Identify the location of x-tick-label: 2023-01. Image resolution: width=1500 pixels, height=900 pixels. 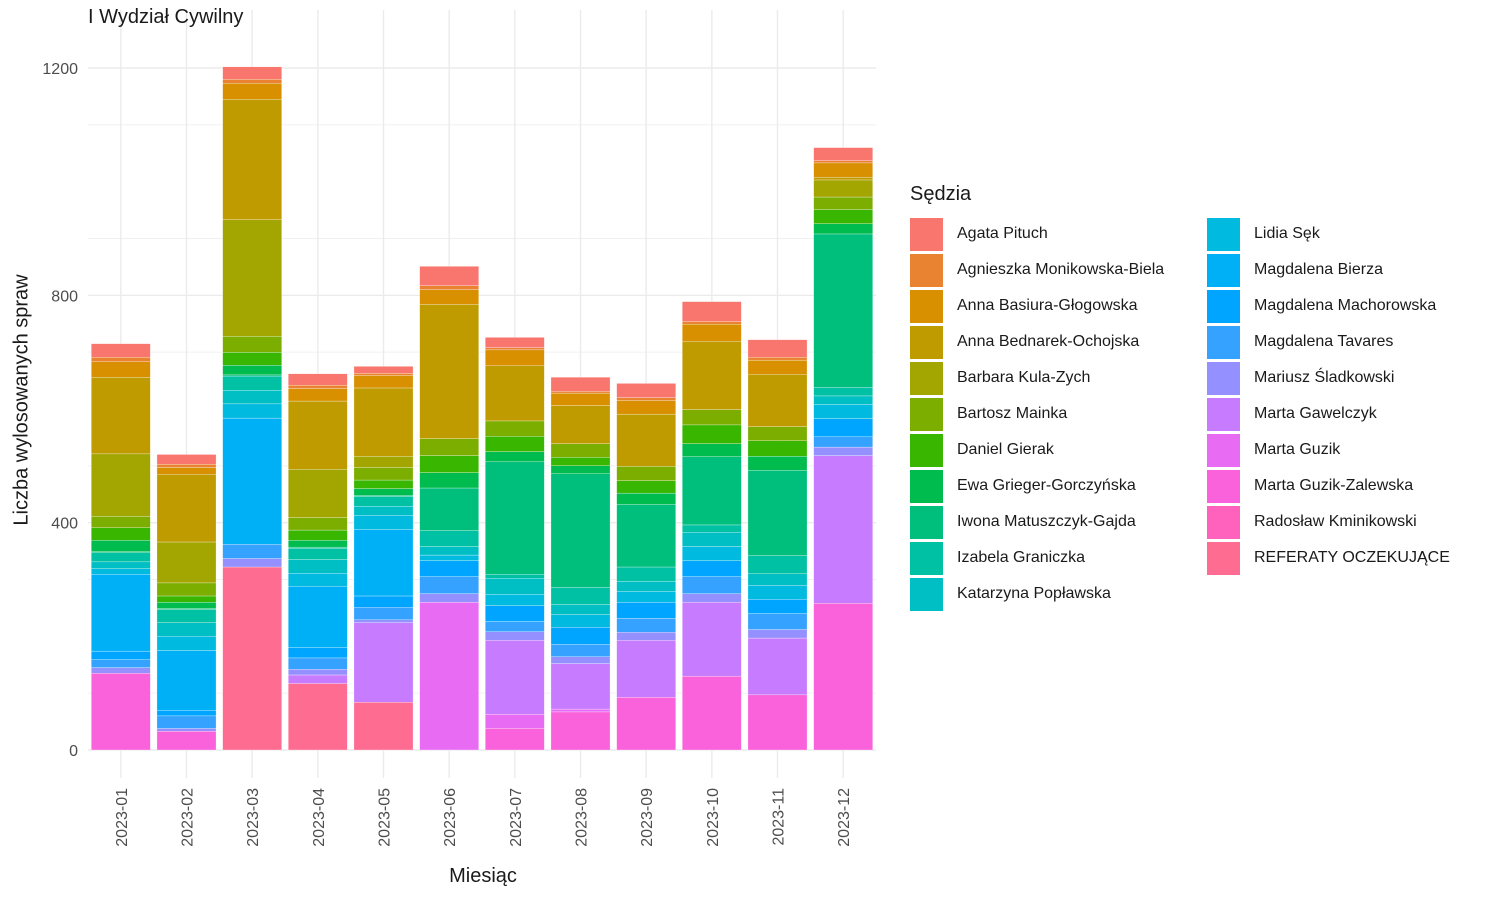
(122, 817).